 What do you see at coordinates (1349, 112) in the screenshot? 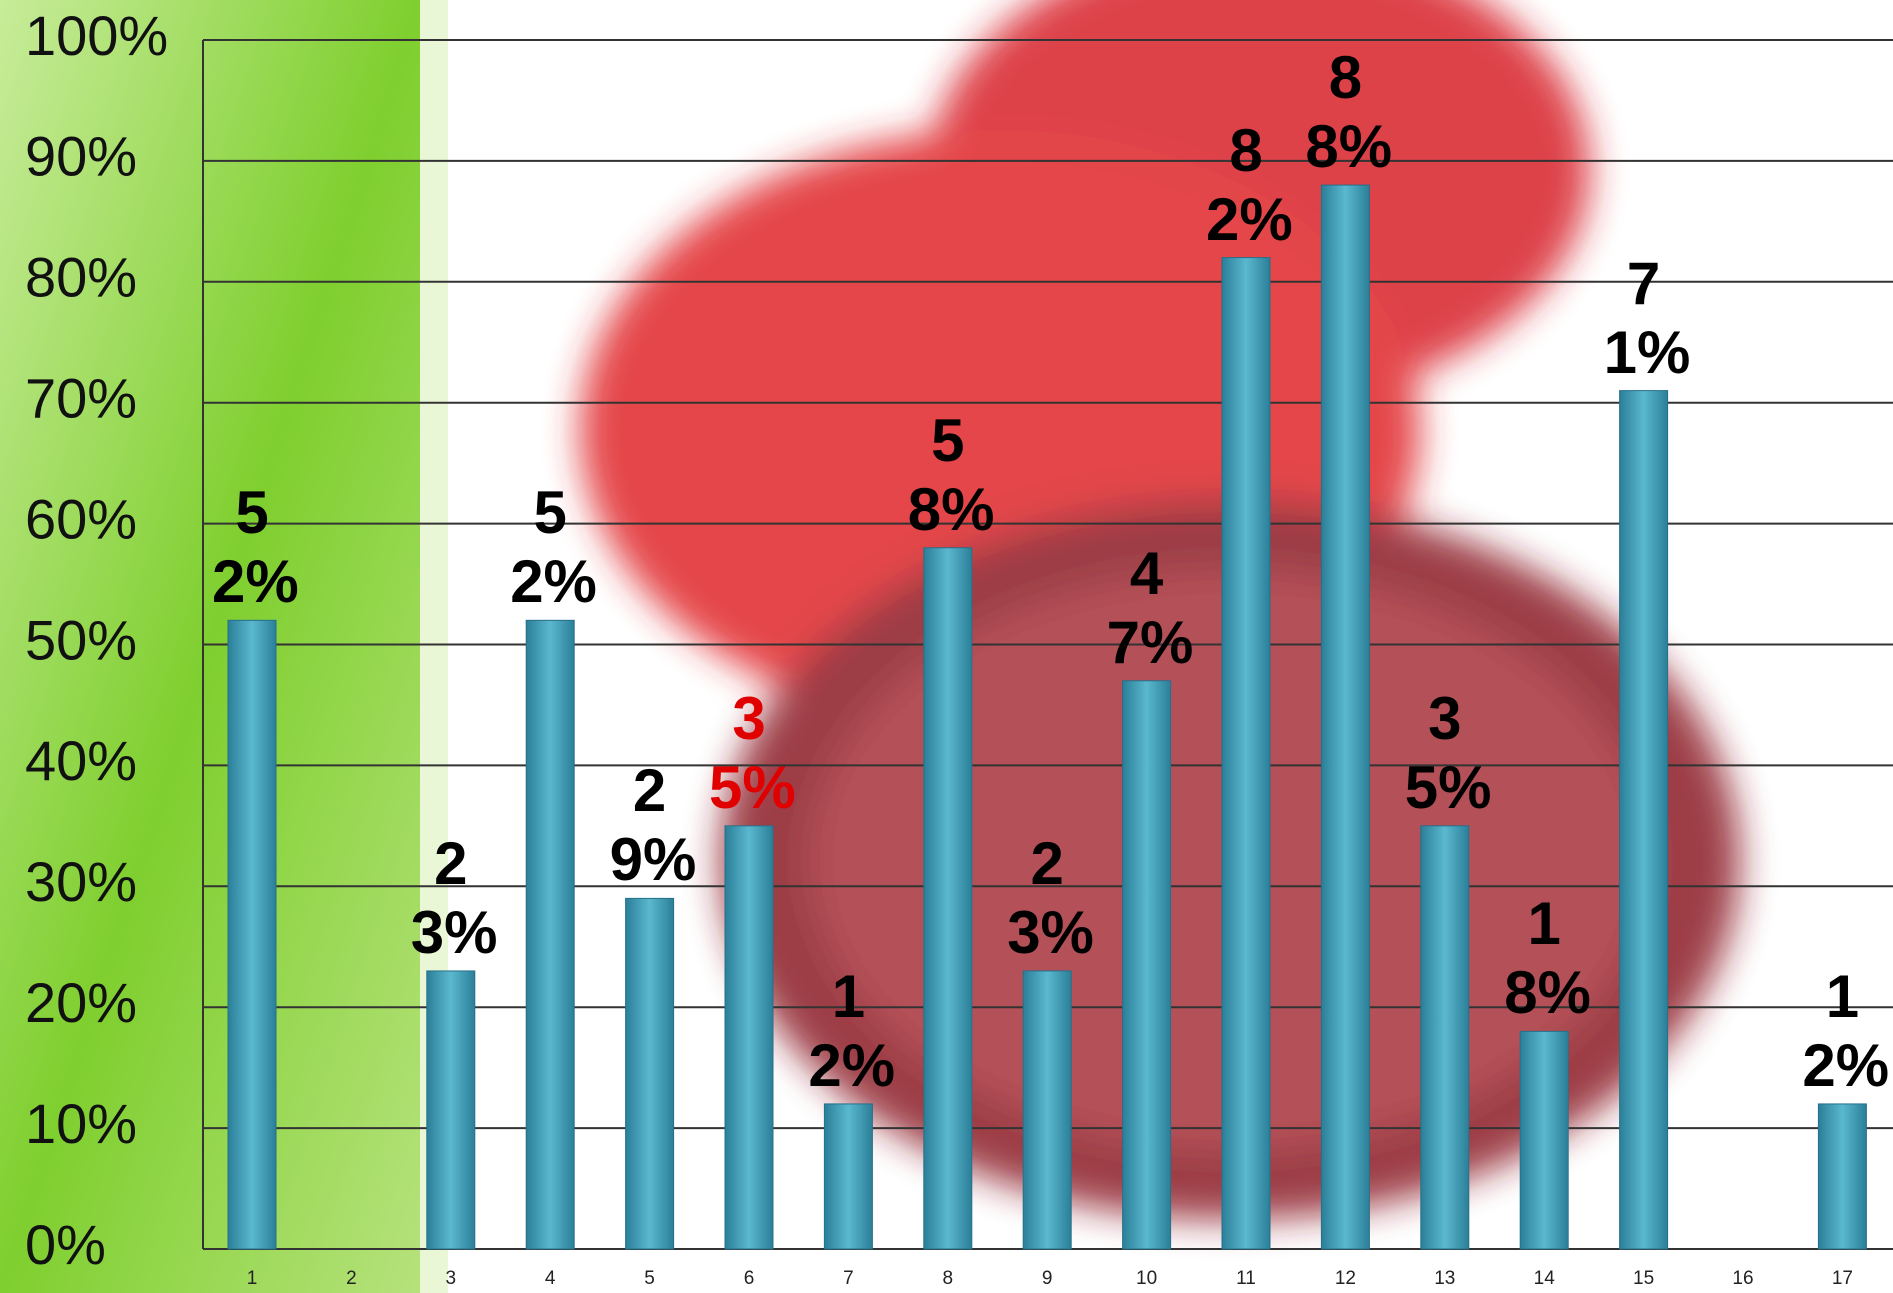
I see `value-label: 88%` at bounding box center [1349, 112].